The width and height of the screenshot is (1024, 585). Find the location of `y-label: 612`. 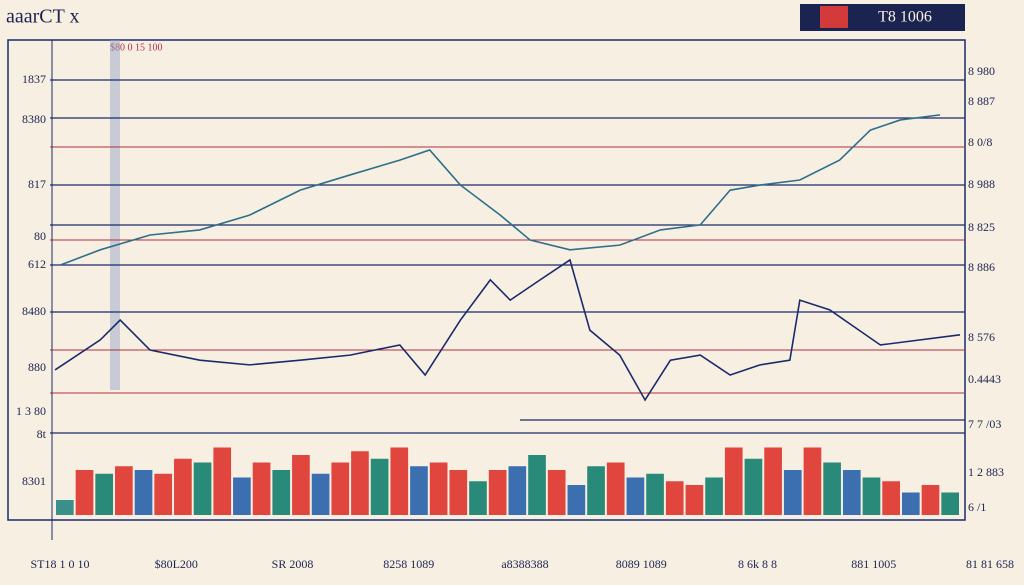

y-label: 612 is located at coordinates (37, 264).